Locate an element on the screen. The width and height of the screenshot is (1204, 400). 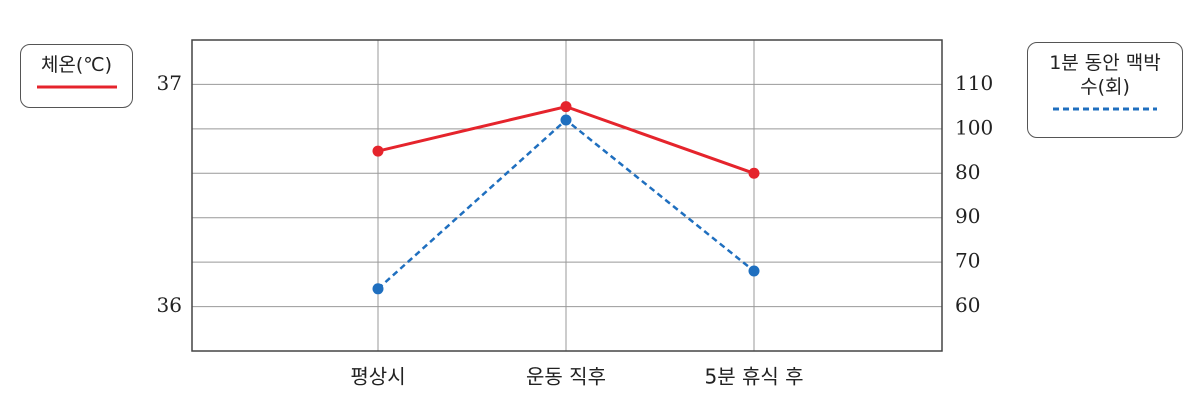
x-tick-label: 운동 직후 is located at coordinates (566, 377).